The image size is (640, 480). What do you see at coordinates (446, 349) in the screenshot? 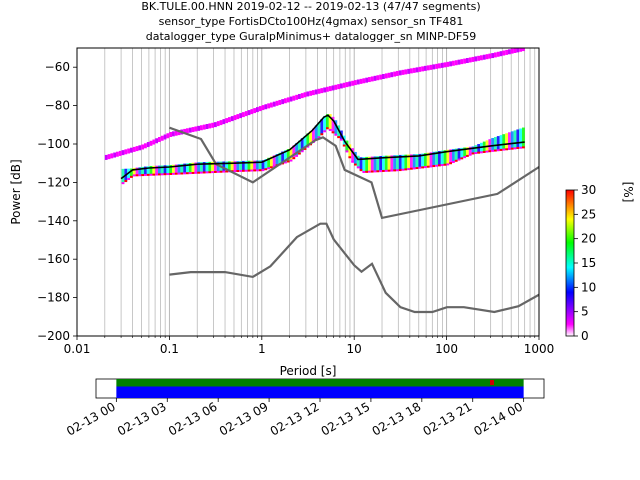
I see `x-tick-label: 100` at bounding box center [446, 349].